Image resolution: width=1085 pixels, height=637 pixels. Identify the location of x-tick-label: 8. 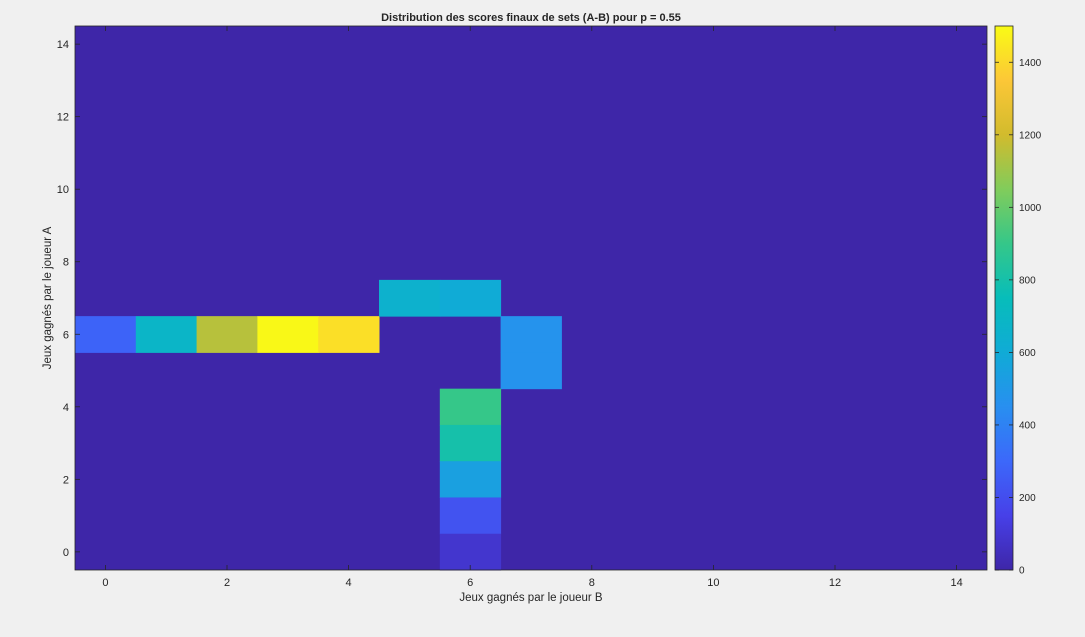
(592, 583).